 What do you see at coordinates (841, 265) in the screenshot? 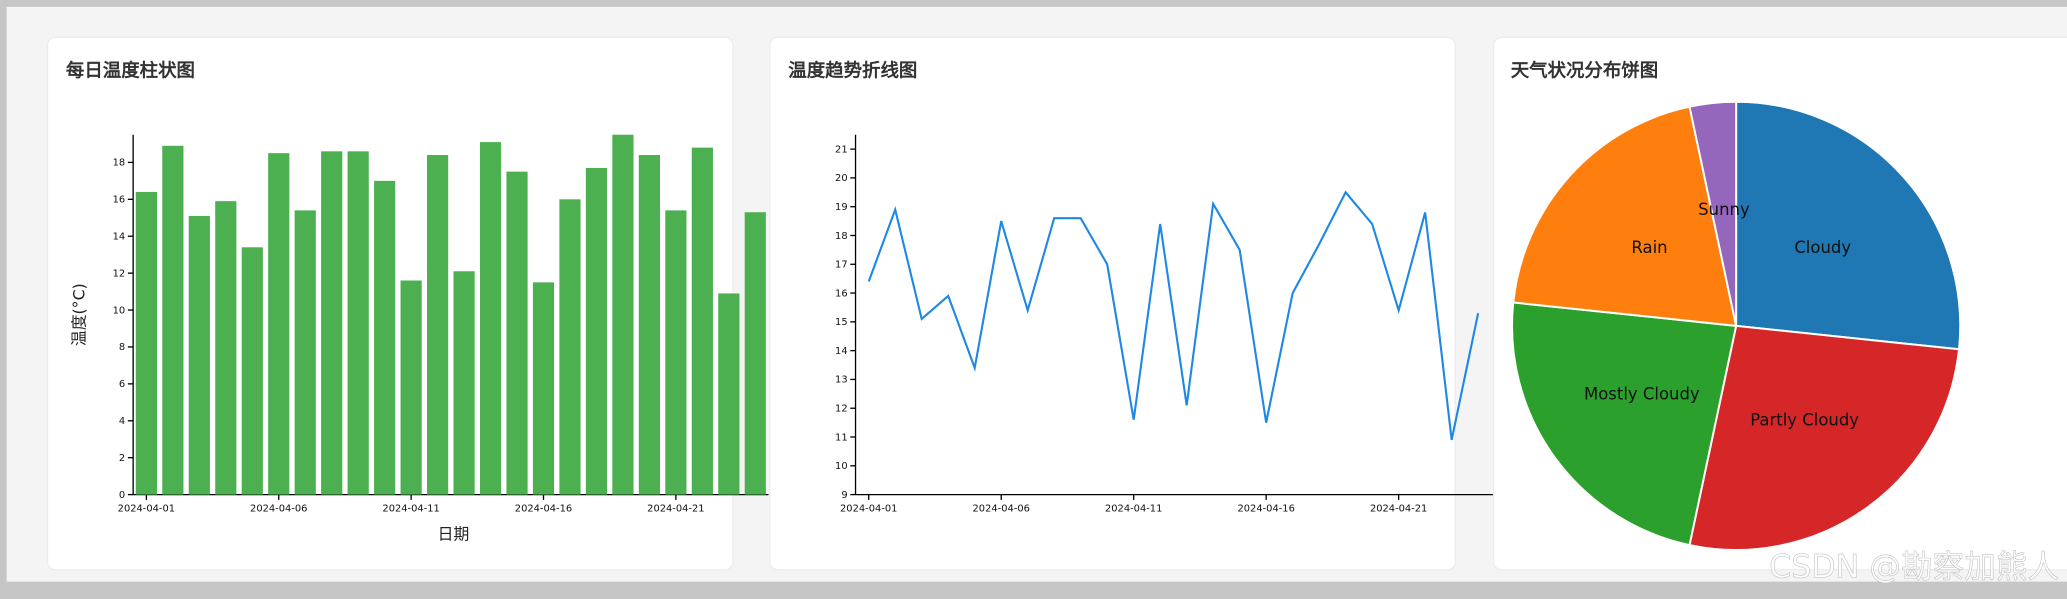
I see `y-tick-label: 17` at bounding box center [841, 265].